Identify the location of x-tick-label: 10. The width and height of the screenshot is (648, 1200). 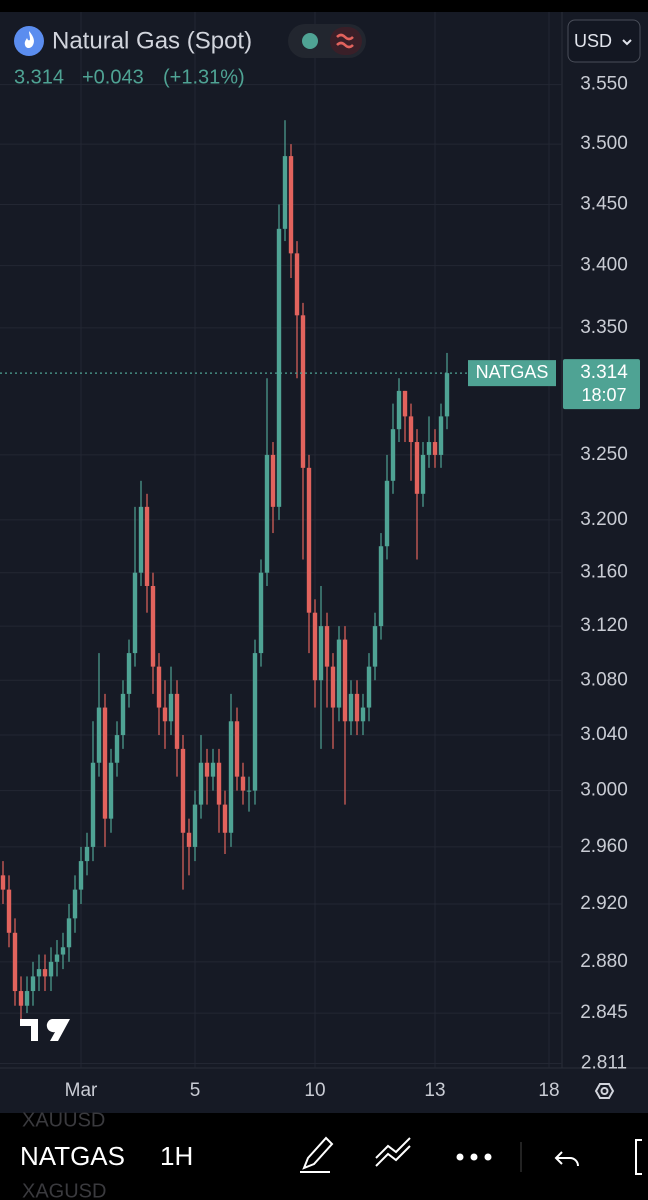
(314, 1090).